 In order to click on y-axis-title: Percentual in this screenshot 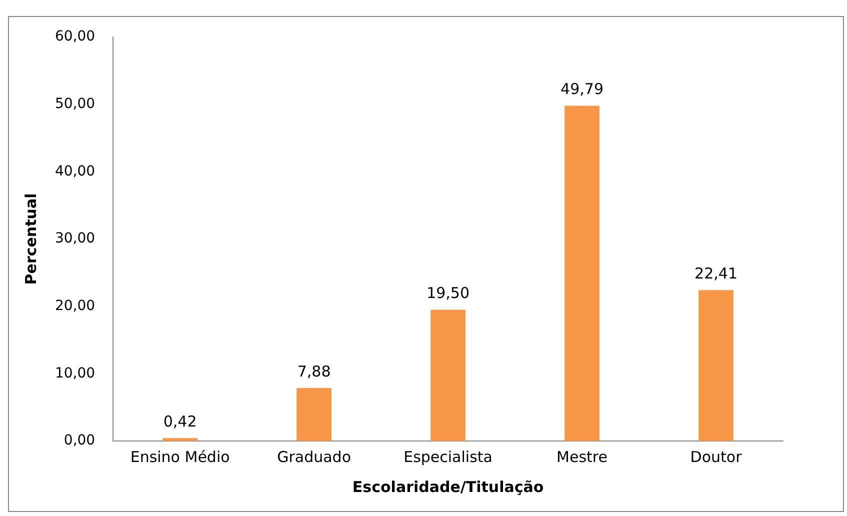, I will do `click(31, 239)`.